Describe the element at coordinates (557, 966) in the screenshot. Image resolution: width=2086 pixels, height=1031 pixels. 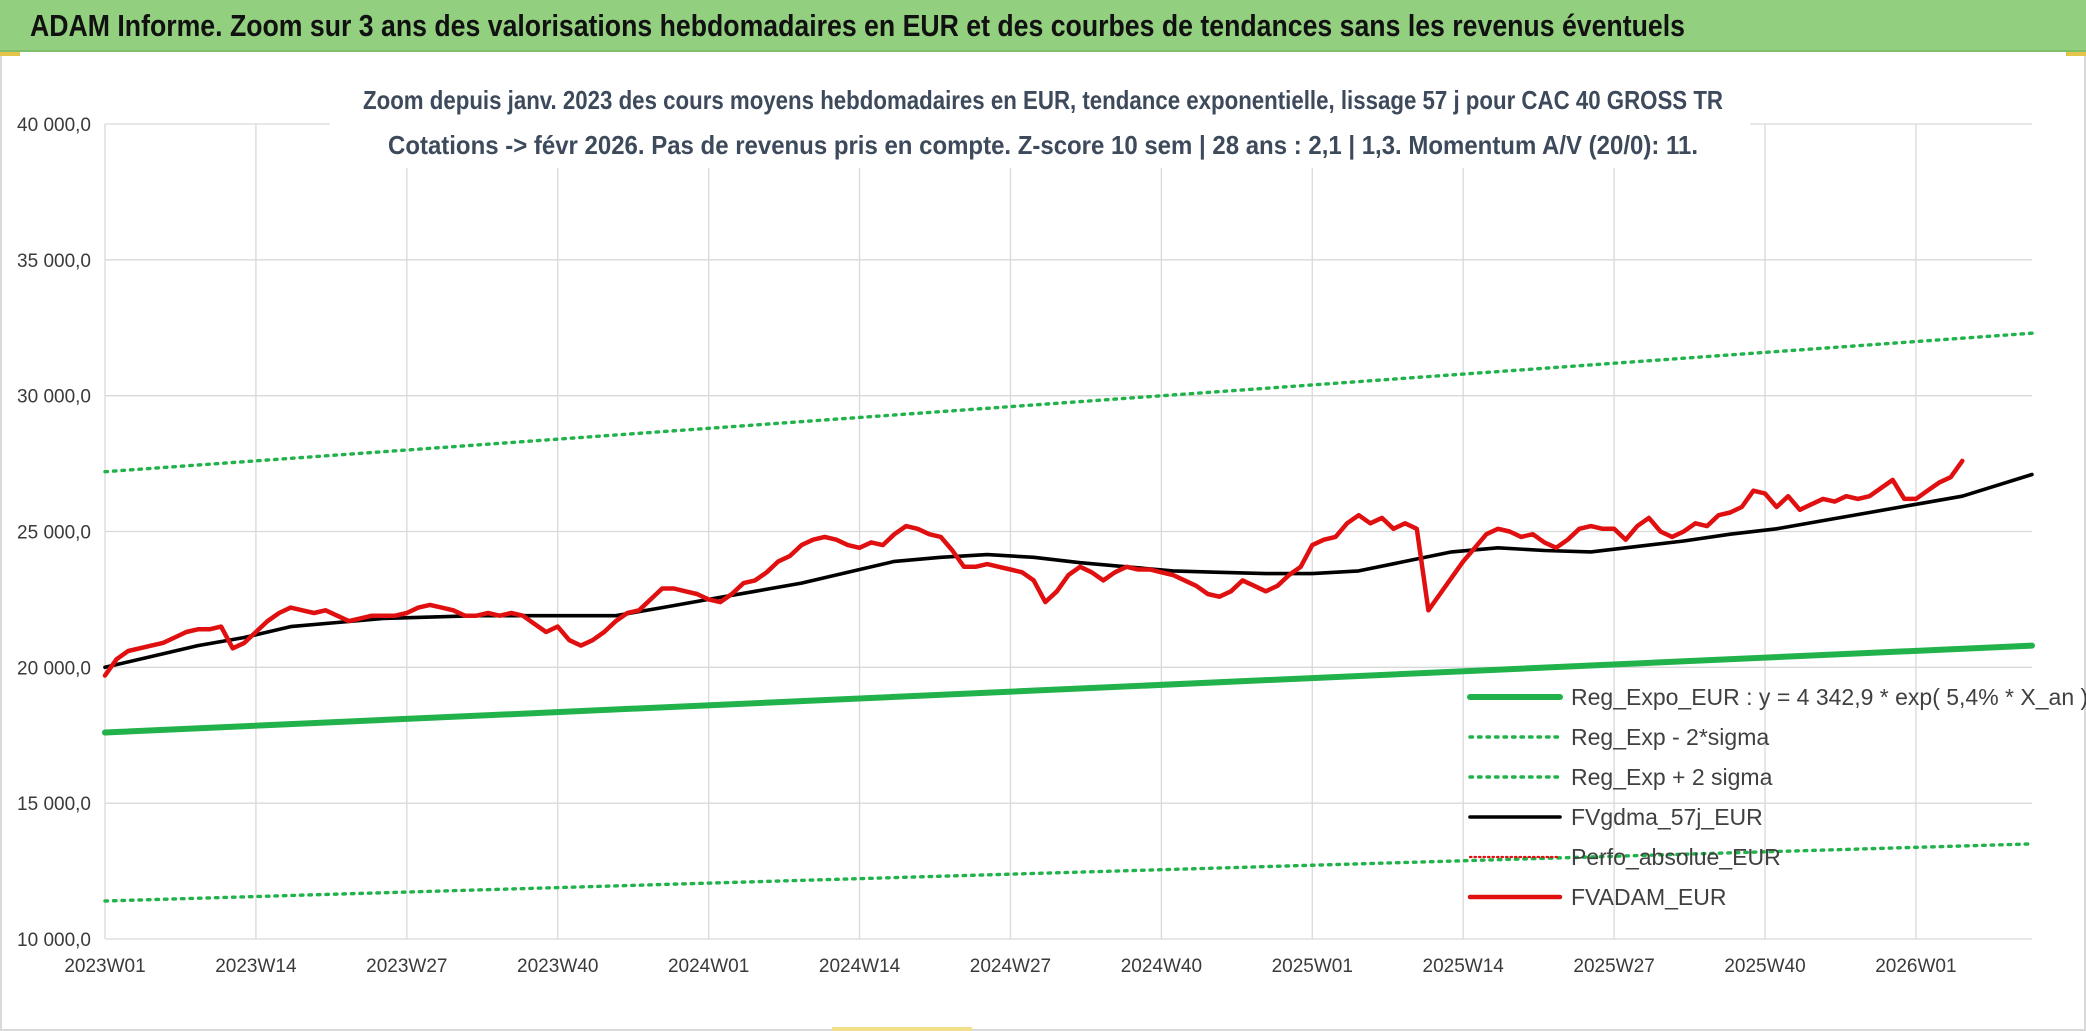
I see `x-tick-label: 2023W40` at that location.